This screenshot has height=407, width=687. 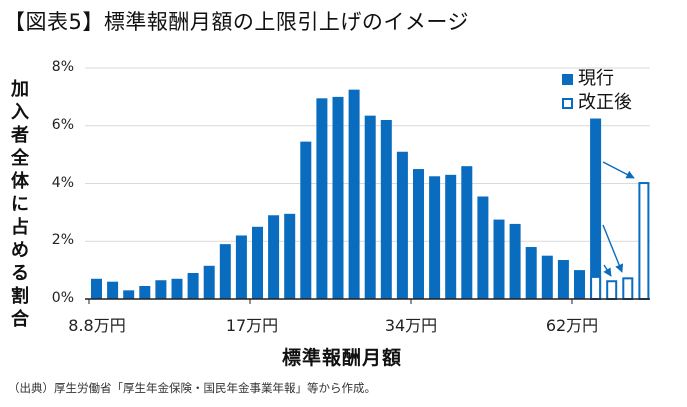 I want to click on y-axis-label: 加 入 者 全 体 に 占 め る 割 合, so click(x=20, y=204).